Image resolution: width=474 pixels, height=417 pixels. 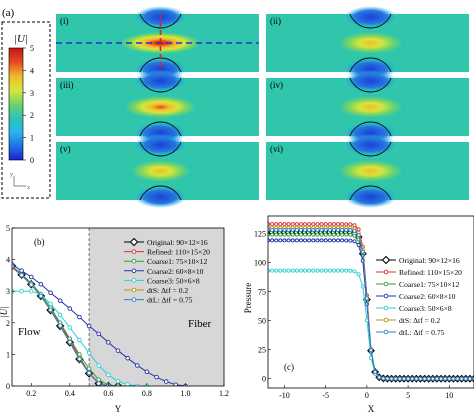 I want to click on colorbar-tick-label: 2, so click(x=32, y=115).